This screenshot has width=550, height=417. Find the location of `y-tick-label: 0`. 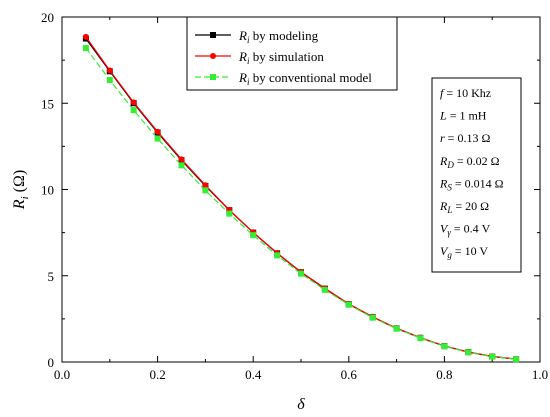

y-tick-label: 0 is located at coordinates (51, 362).